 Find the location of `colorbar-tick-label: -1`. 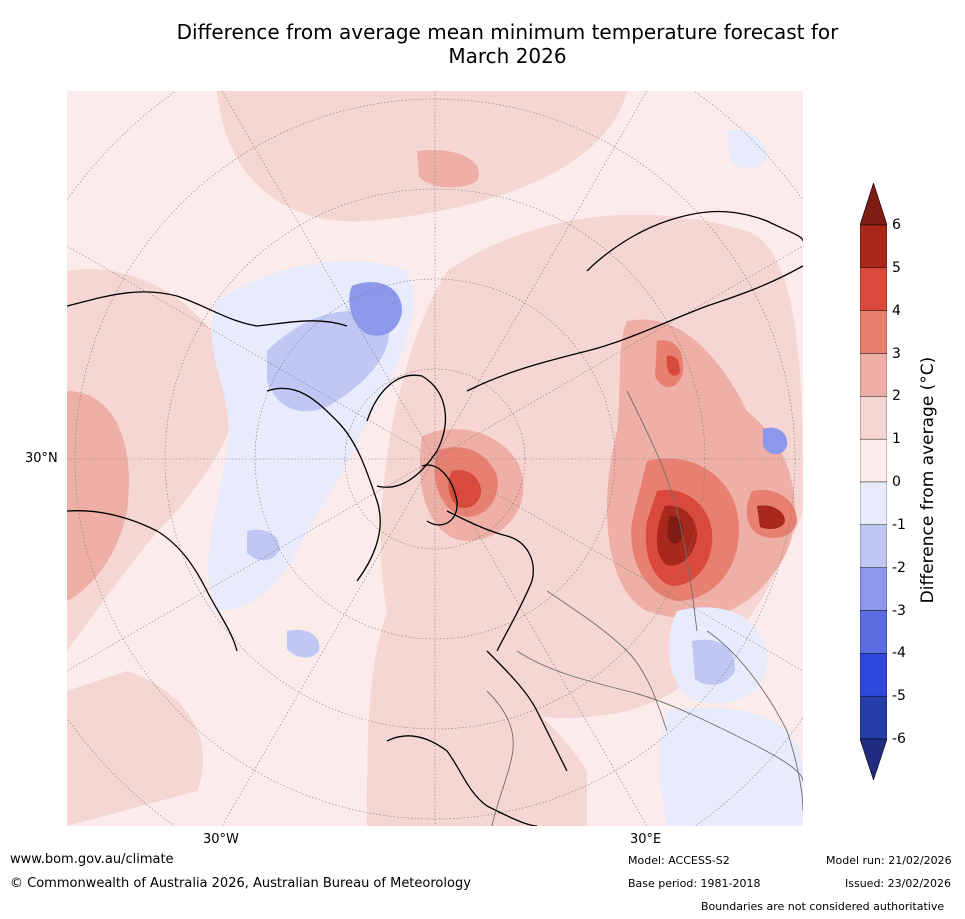

colorbar-tick-label: -1 is located at coordinates (899, 524).